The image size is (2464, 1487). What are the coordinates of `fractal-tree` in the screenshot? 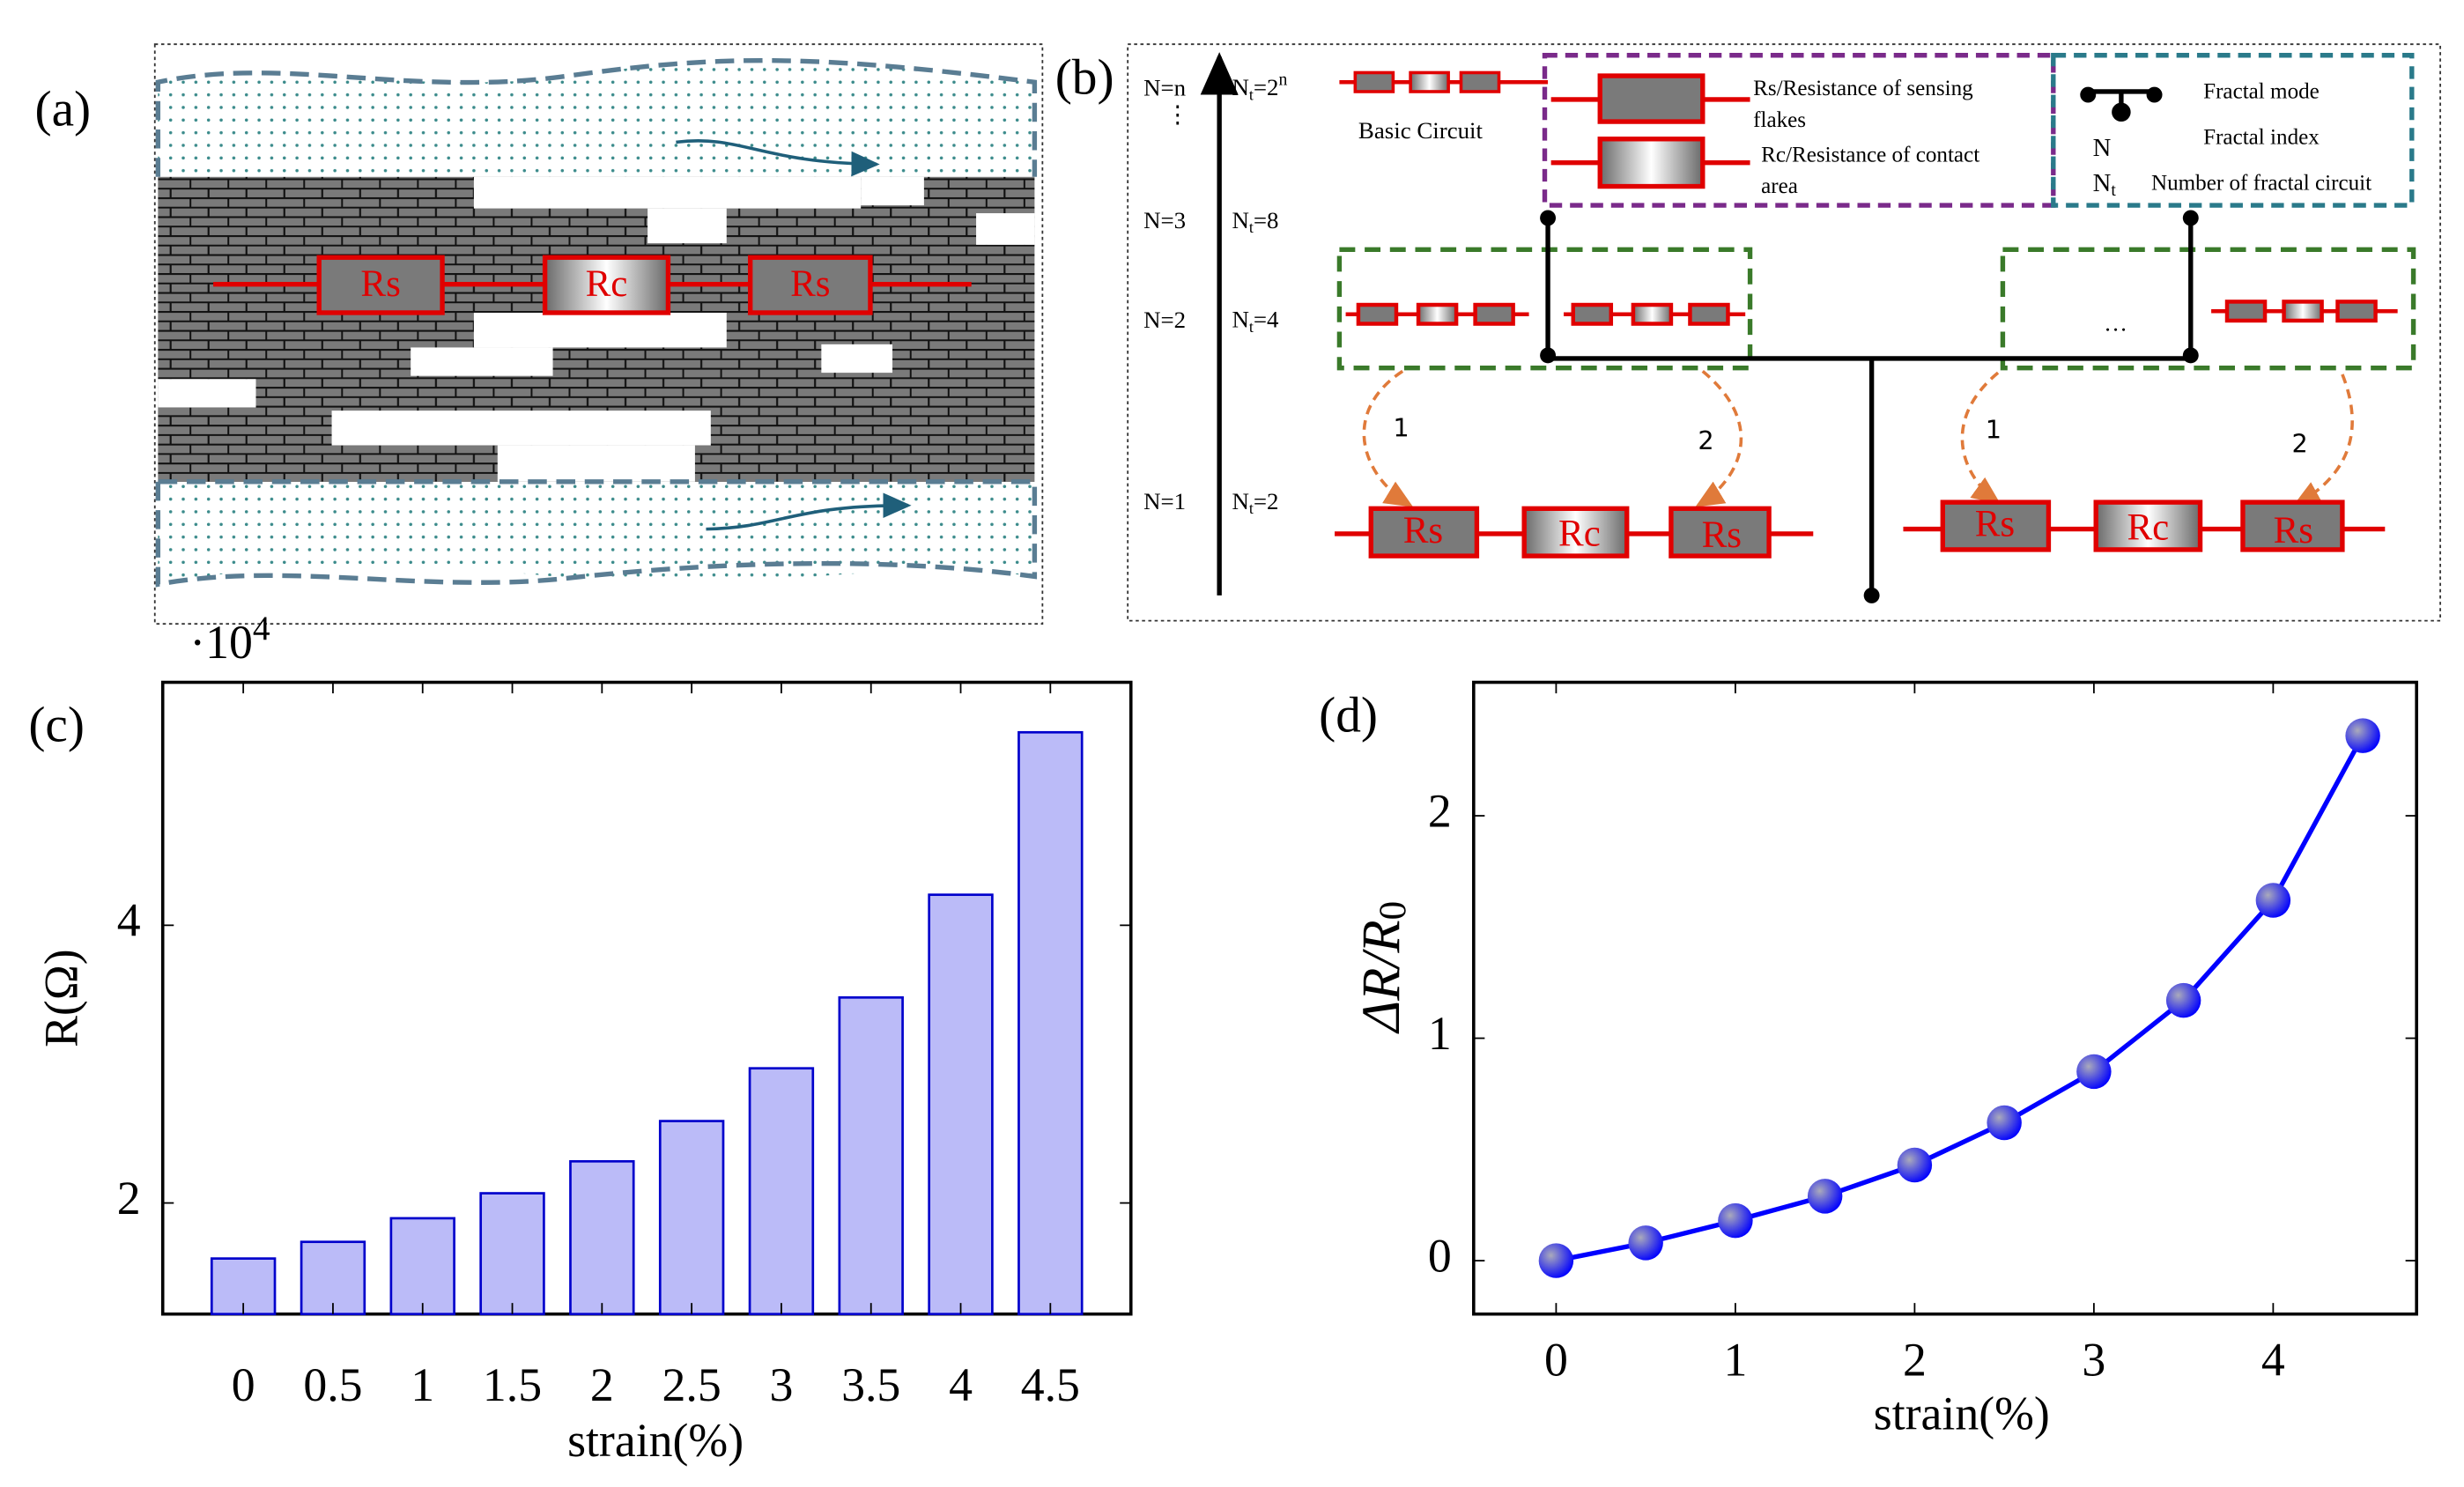 It's located at (1870, 406).